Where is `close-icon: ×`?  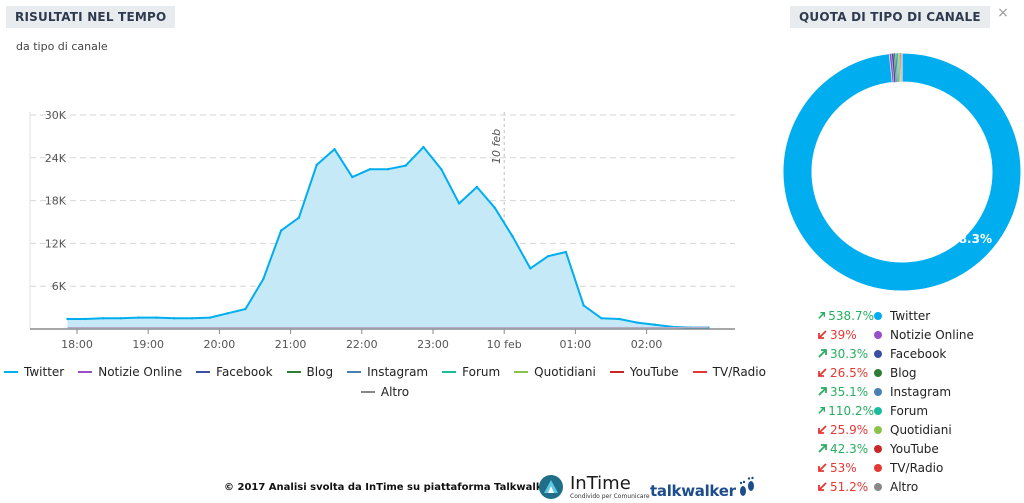 close-icon: × is located at coordinates (1003, 13).